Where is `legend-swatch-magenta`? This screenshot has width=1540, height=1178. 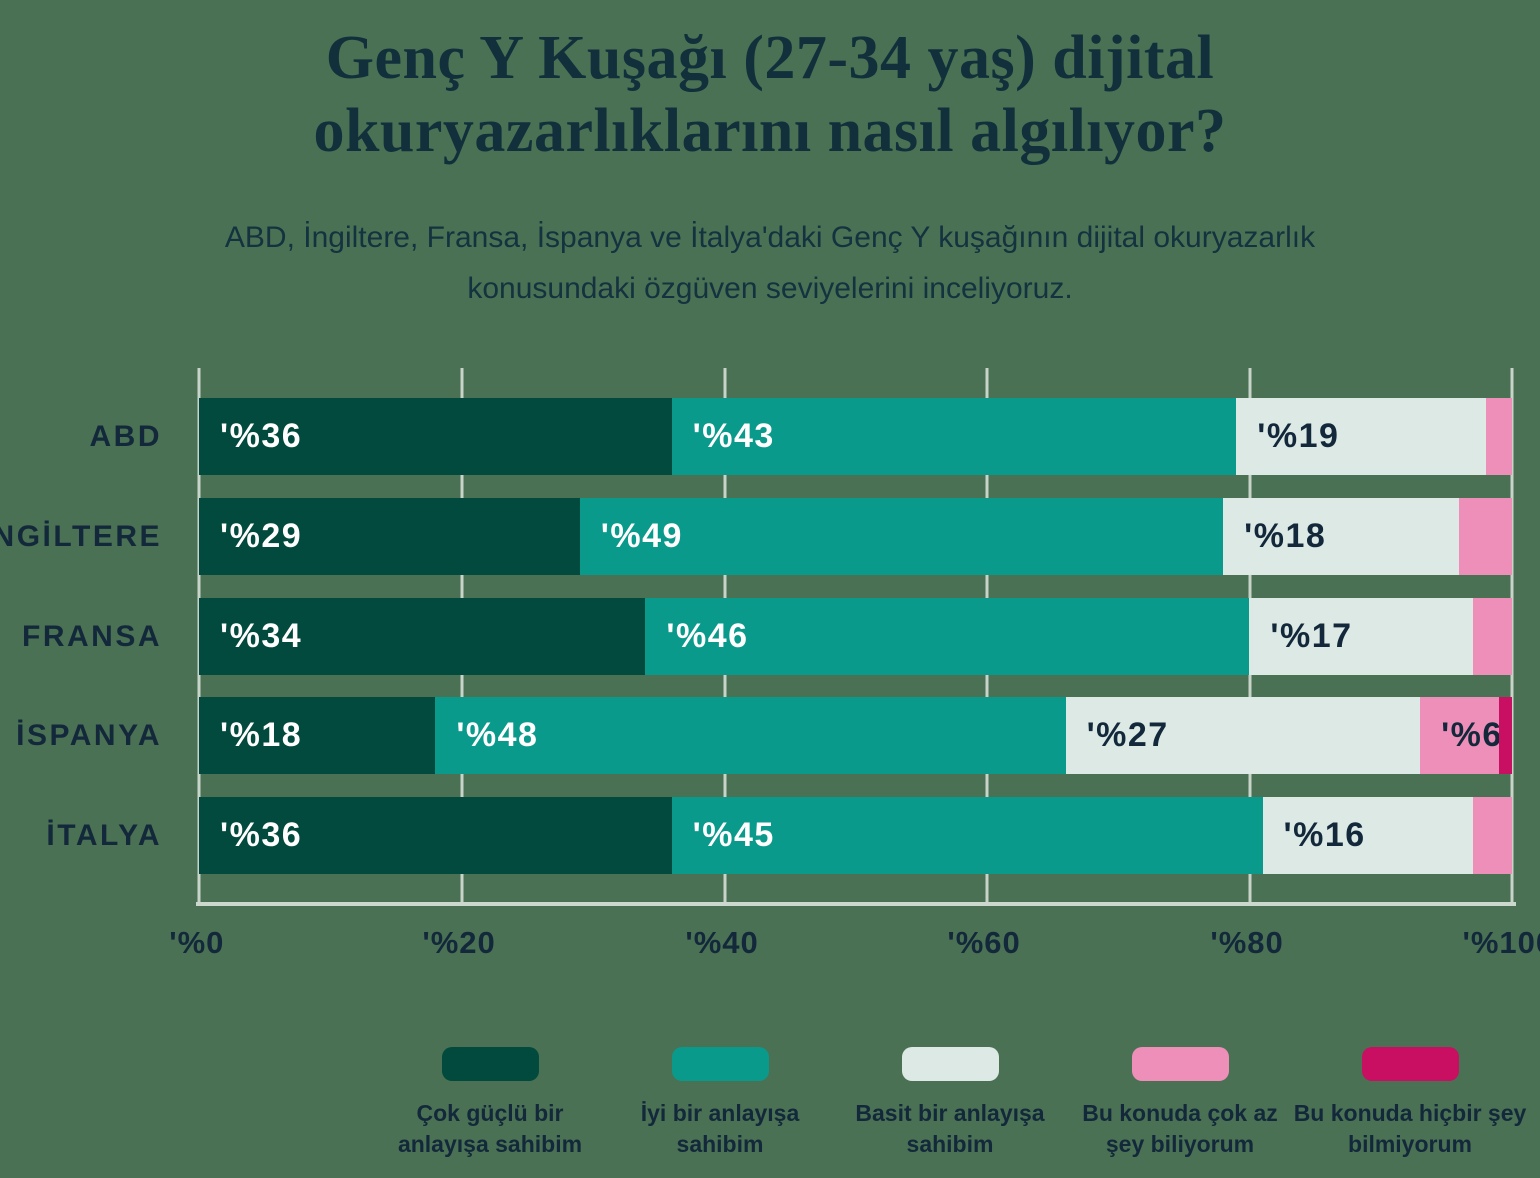 legend-swatch-magenta is located at coordinates (1410, 1064).